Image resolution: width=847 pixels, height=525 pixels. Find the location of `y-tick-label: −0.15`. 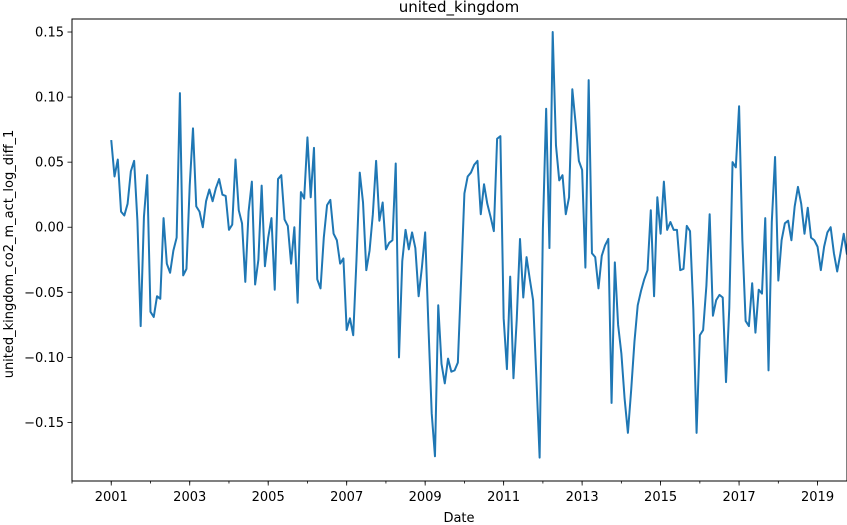

y-tick-label: −0.15 is located at coordinates (44, 423).